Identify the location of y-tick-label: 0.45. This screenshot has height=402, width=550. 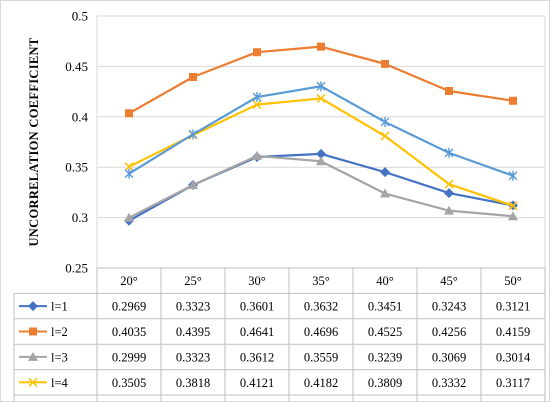
(76, 66).